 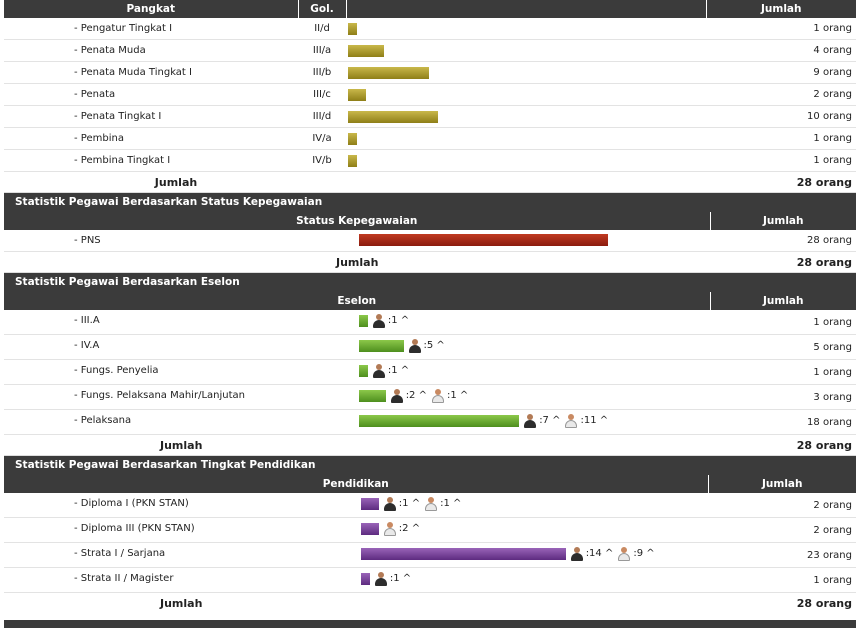 What do you see at coordinates (594, 420) in the screenshot?
I see `female-count: :11 ^` at bounding box center [594, 420].